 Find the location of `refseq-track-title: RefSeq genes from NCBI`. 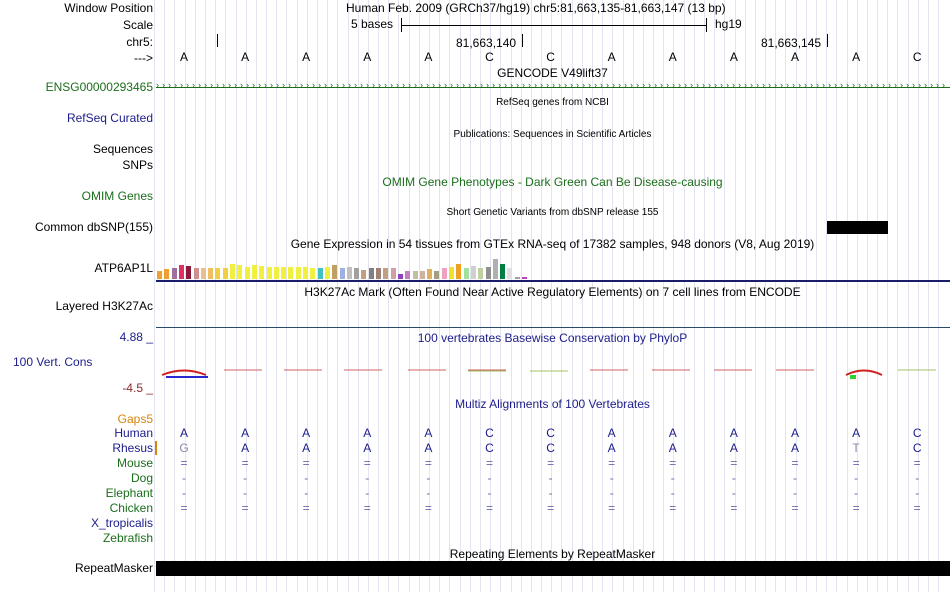

refseq-track-title: RefSeq genes from NCBI is located at coordinates (552, 102).